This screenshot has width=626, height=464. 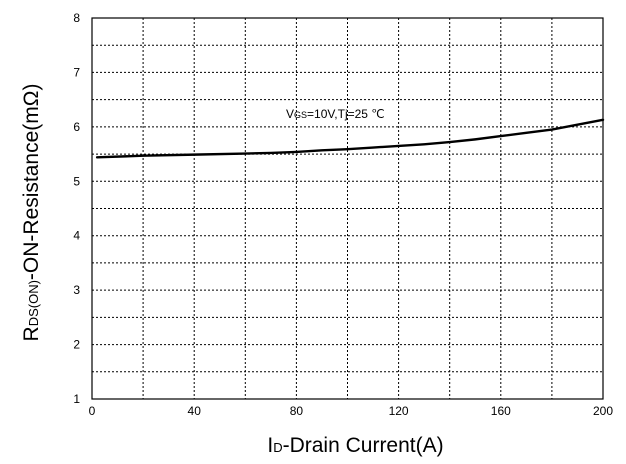 I want to click on y-tick-label: 2, so click(x=76, y=345).